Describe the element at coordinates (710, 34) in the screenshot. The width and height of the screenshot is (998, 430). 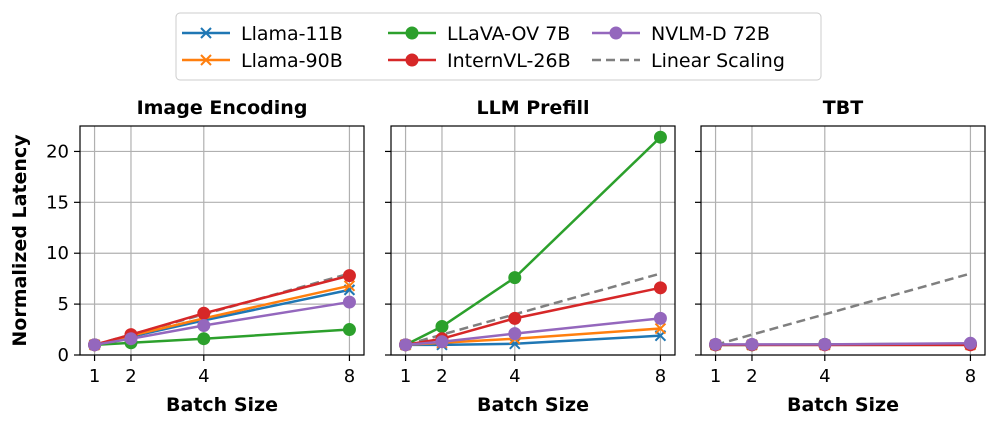
I see `legend-item-nvlm-d-72b-label: NVLM-D 72B` at that location.